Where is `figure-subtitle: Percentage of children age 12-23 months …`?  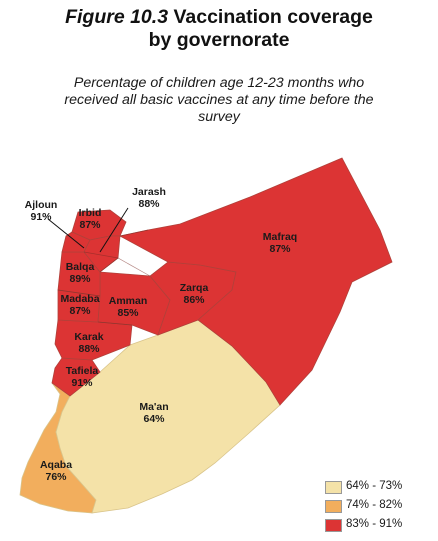 figure-subtitle: Percentage of children age 12-23 months … is located at coordinates (219, 100).